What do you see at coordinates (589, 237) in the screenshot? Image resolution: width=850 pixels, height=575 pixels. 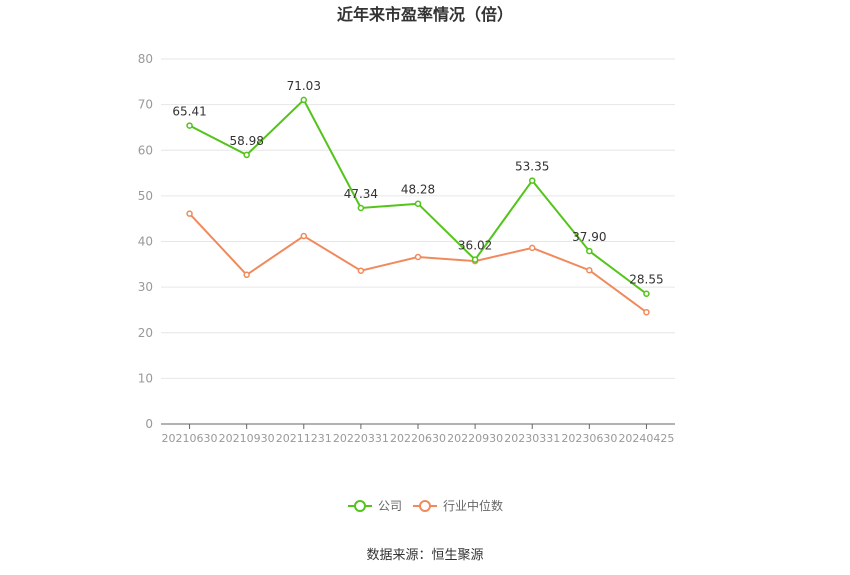 I see `data-label: 37.90` at bounding box center [589, 237].